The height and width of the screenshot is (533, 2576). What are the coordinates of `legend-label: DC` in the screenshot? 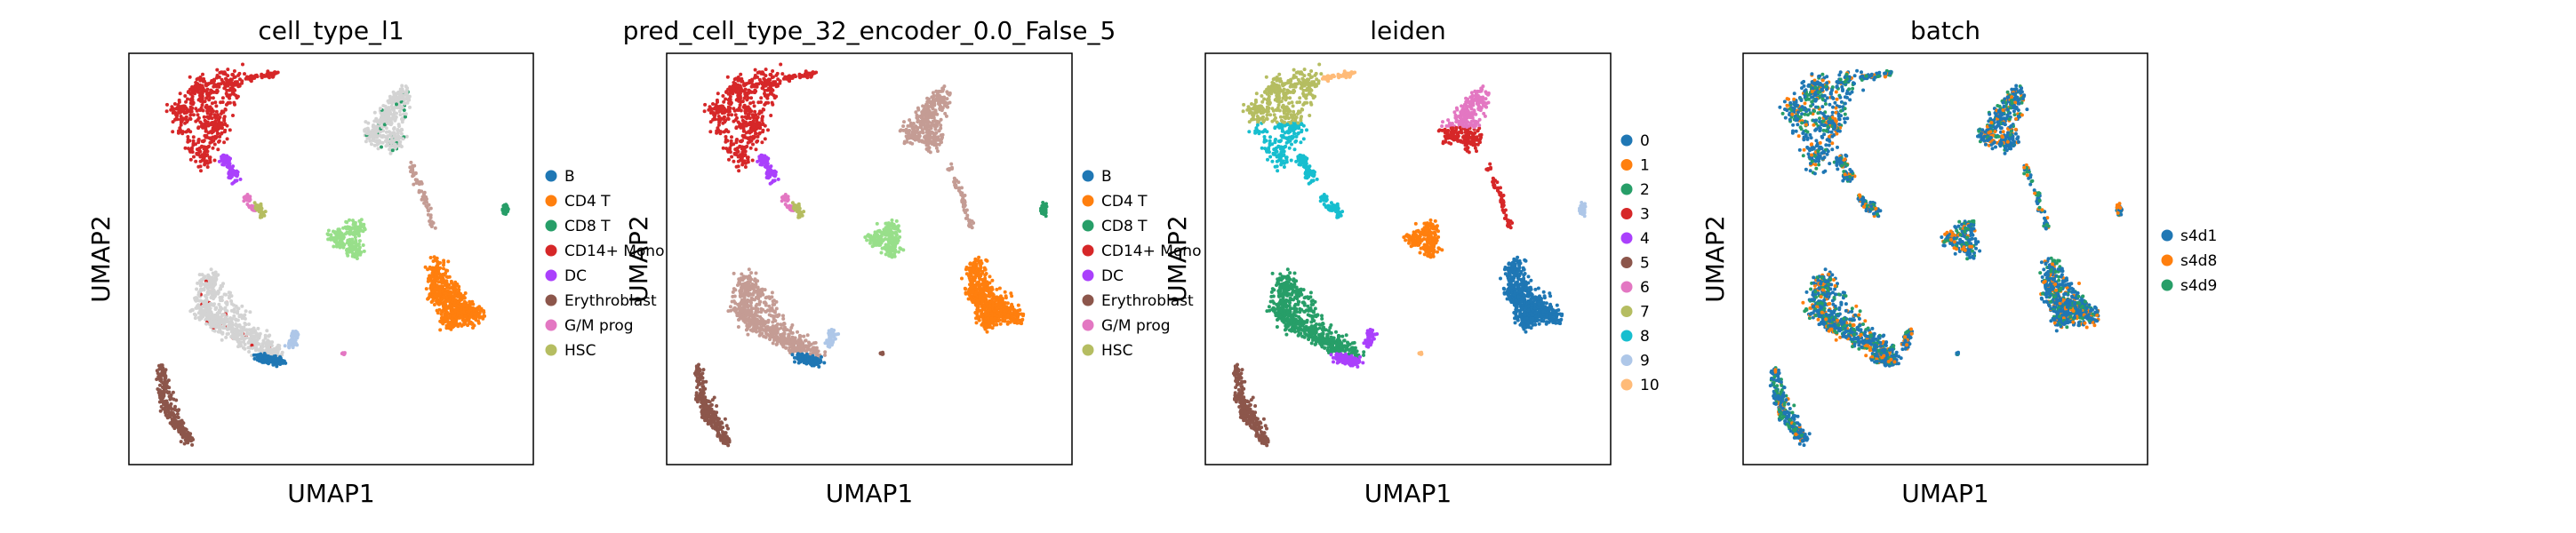 It's located at (575, 276).